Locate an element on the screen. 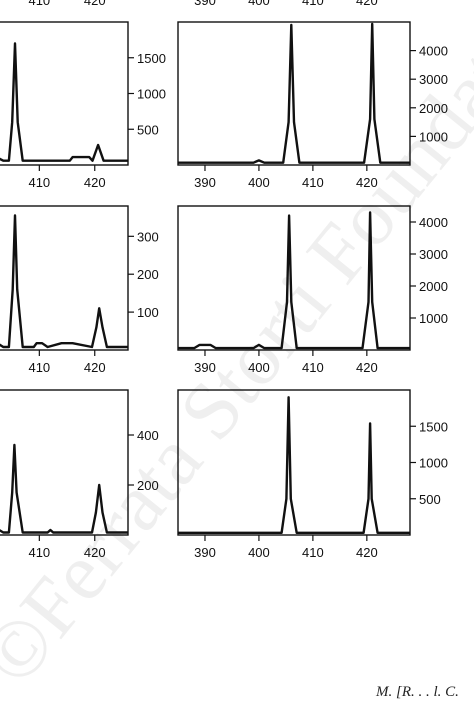 The height and width of the screenshot is (704, 474). panel-bottom-right-x-tick-label: 400 is located at coordinates (259, 552).